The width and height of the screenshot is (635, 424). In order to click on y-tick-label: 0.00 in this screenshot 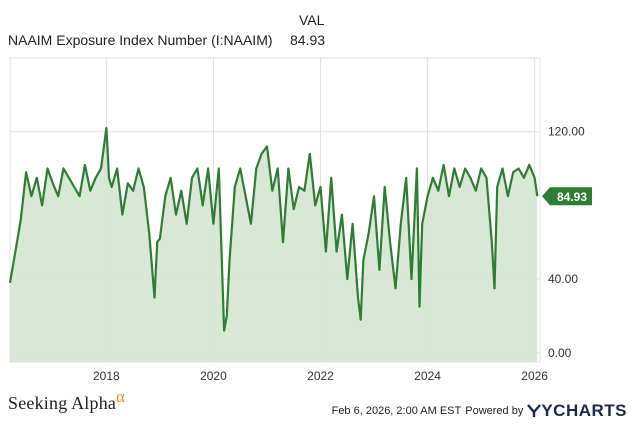, I will do `click(560, 353)`.